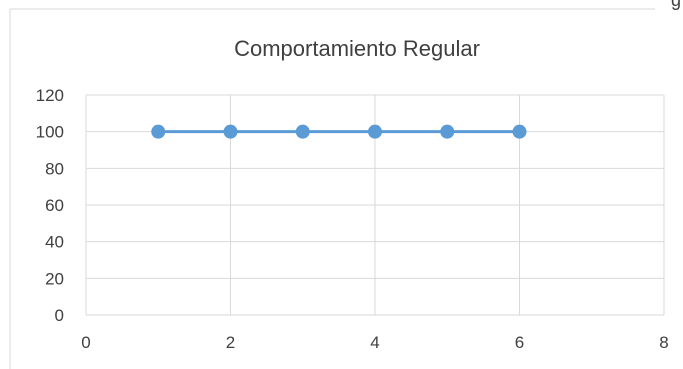 This screenshot has width=683, height=369. What do you see at coordinates (54, 242) in the screenshot?
I see `y-tick-label: 40` at bounding box center [54, 242].